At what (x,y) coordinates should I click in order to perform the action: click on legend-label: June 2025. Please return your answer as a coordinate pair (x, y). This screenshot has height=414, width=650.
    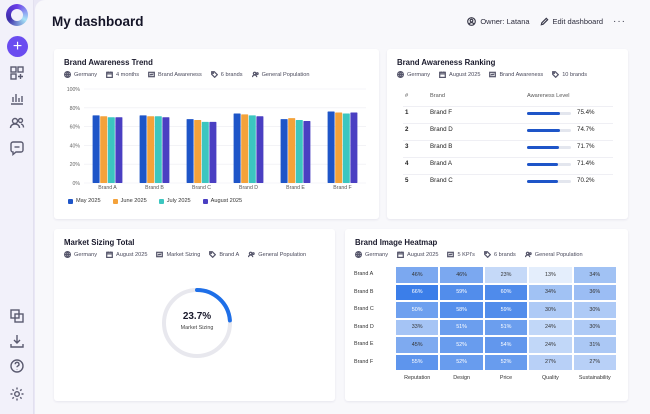
    Looking at the image, I should click on (133, 201).